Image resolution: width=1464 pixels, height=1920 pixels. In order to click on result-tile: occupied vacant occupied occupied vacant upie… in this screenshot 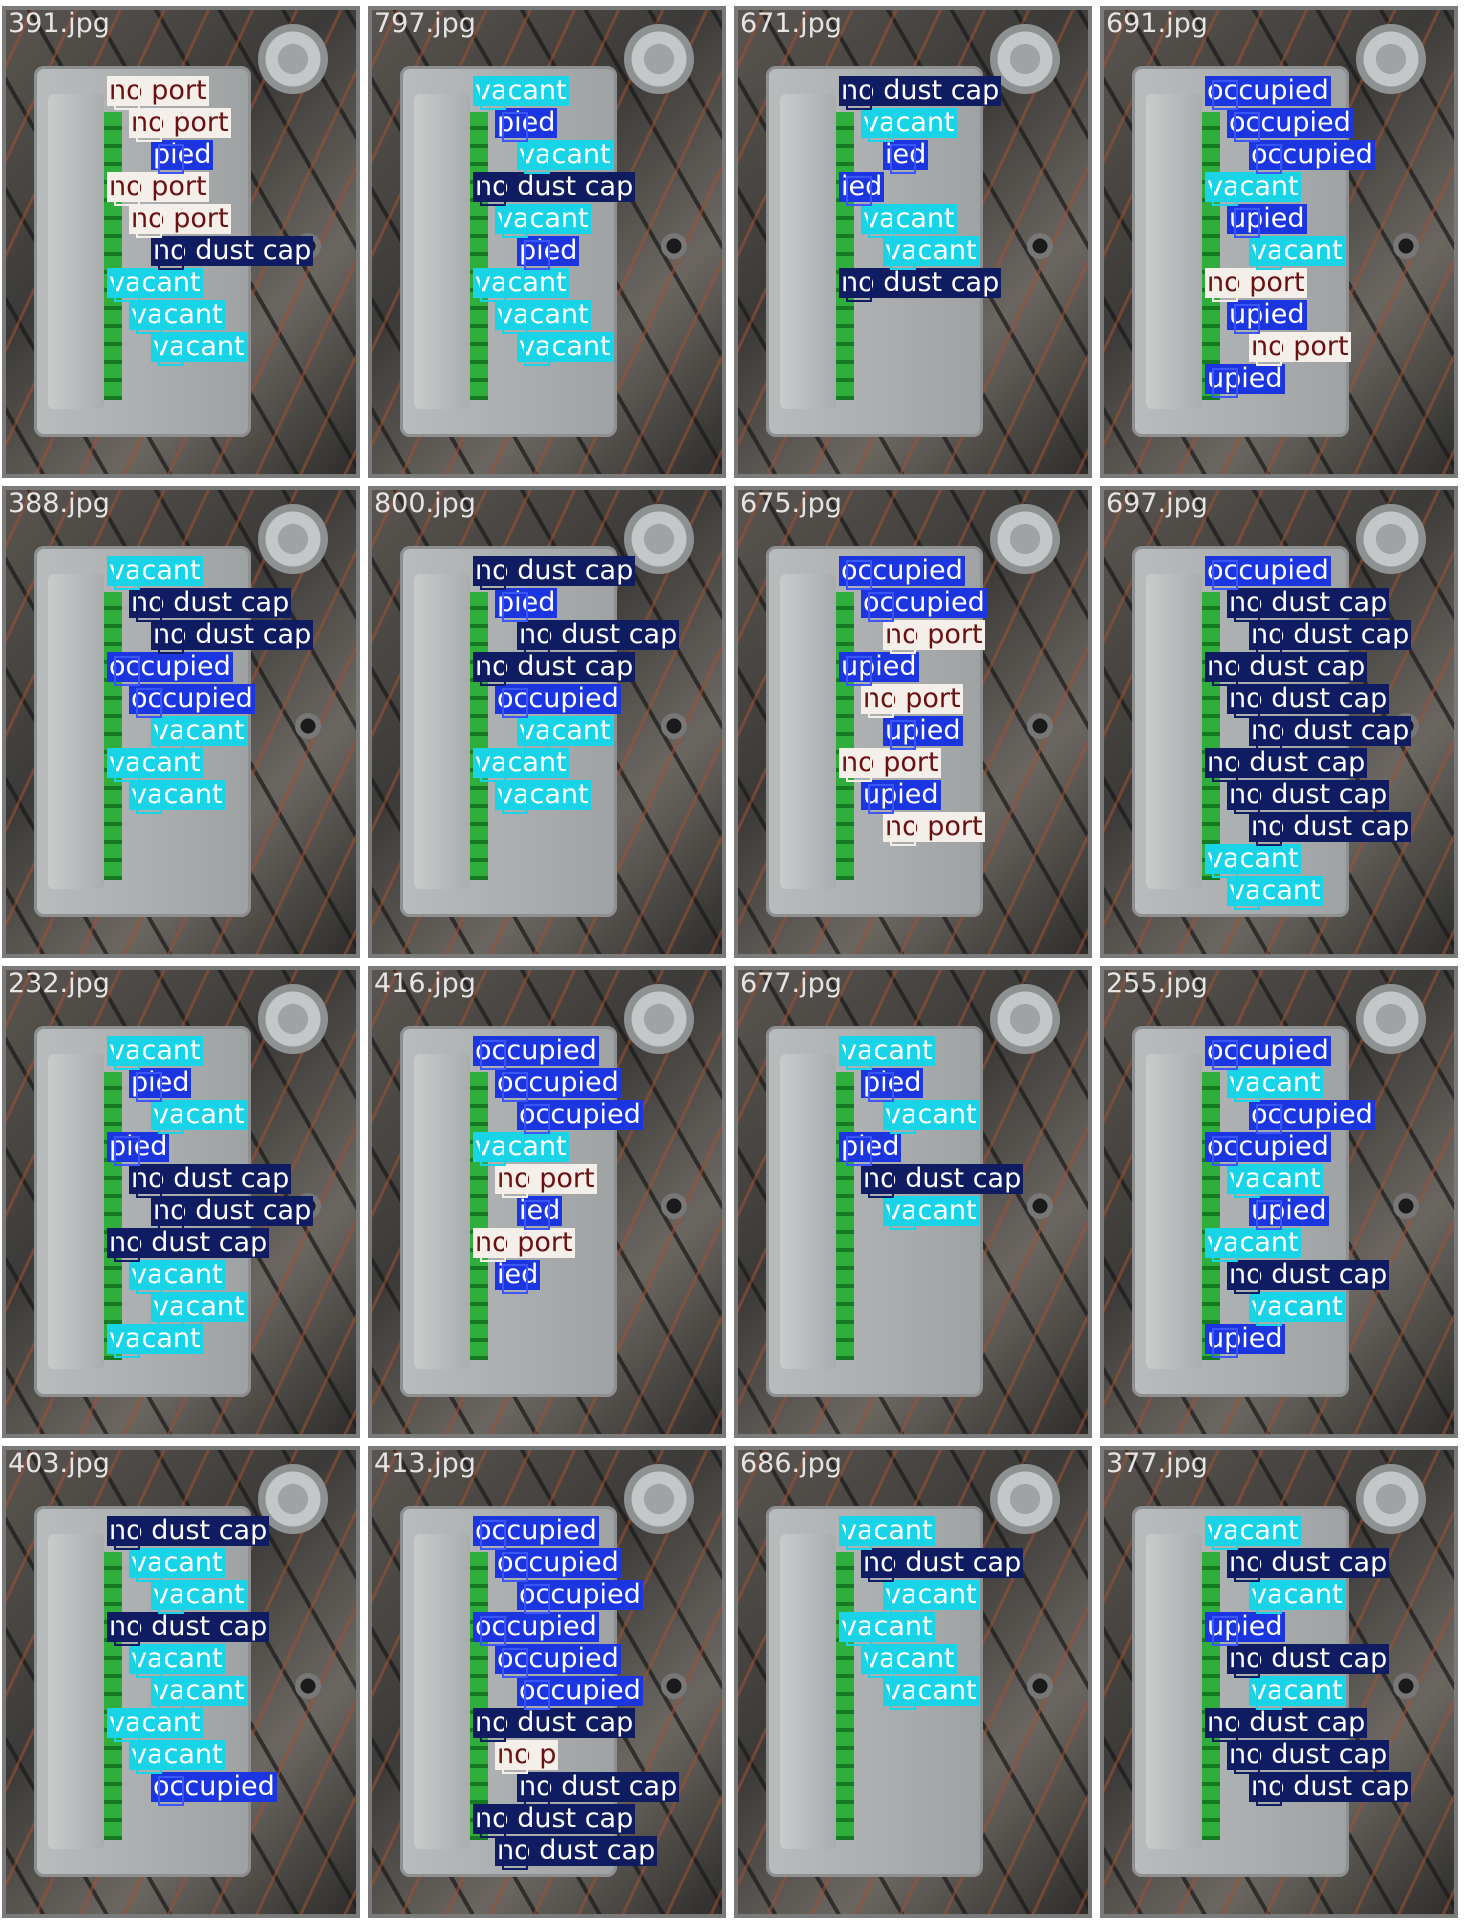, I will do `click(1279, 1202)`.